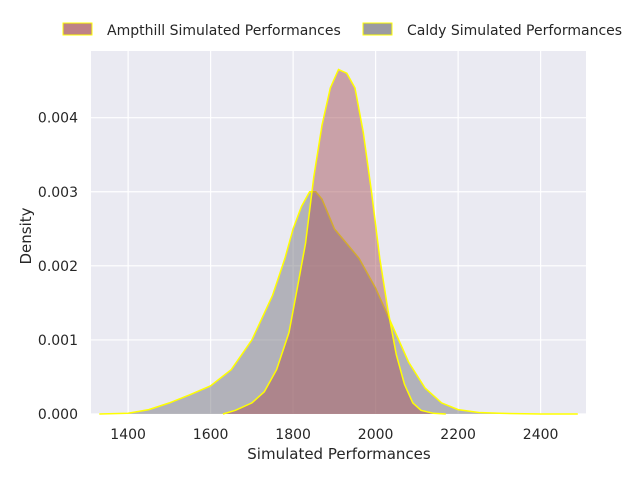 This screenshot has height=480, width=640. Describe the element at coordinates (58, 193) in the screenshot. I see `y-tick-label: 0.003` at that location.